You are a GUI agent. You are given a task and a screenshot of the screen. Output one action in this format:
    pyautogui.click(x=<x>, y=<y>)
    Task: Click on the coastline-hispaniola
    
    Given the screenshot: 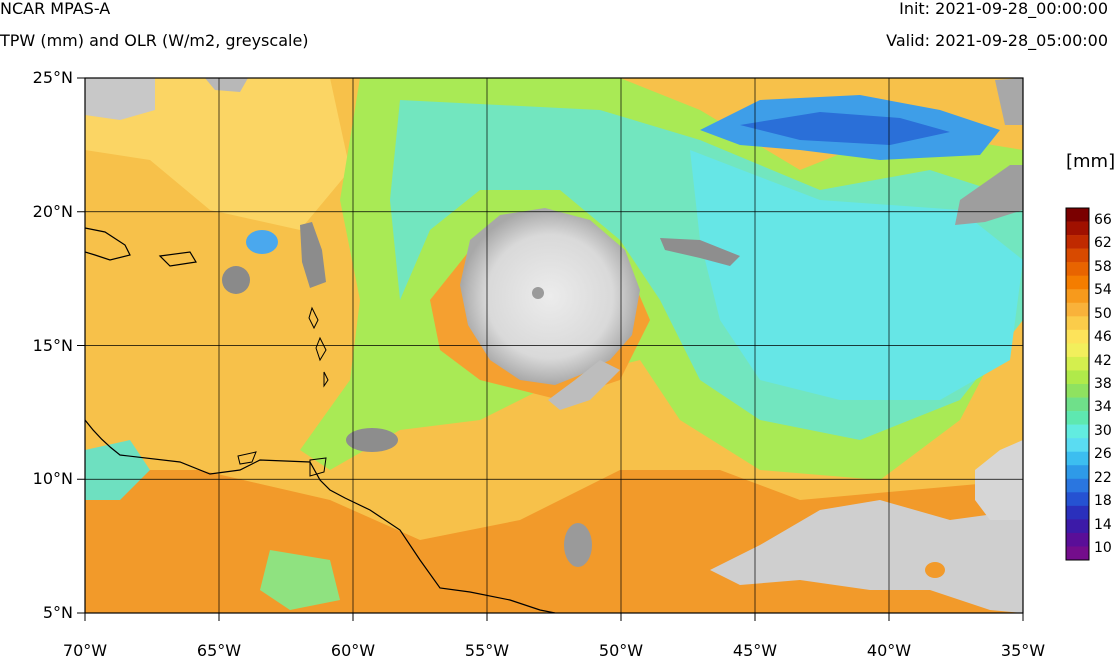 What is the action you would take?
    pyautogui.click(x=108, y=244)
    